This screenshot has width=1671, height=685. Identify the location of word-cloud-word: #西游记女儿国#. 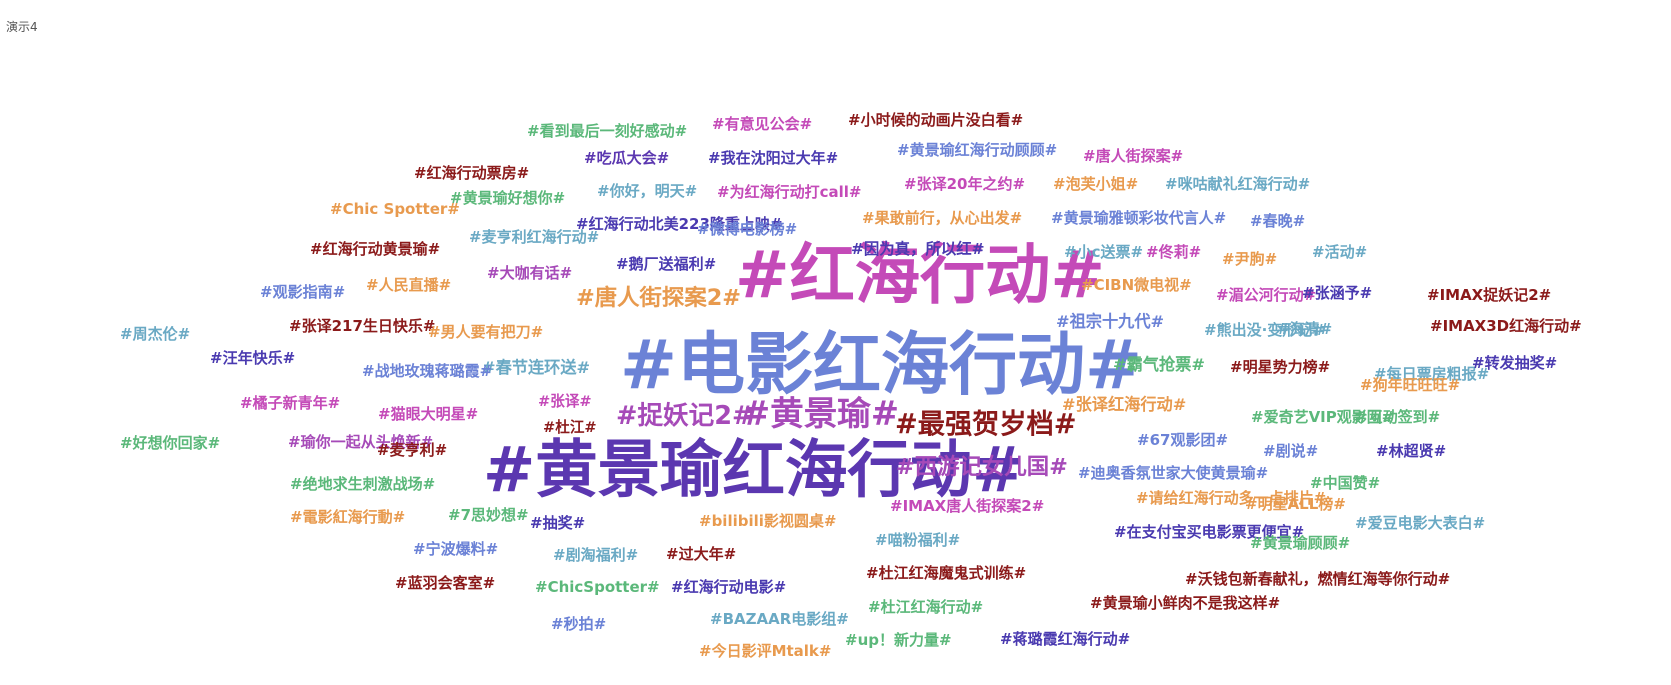
(982, 466).